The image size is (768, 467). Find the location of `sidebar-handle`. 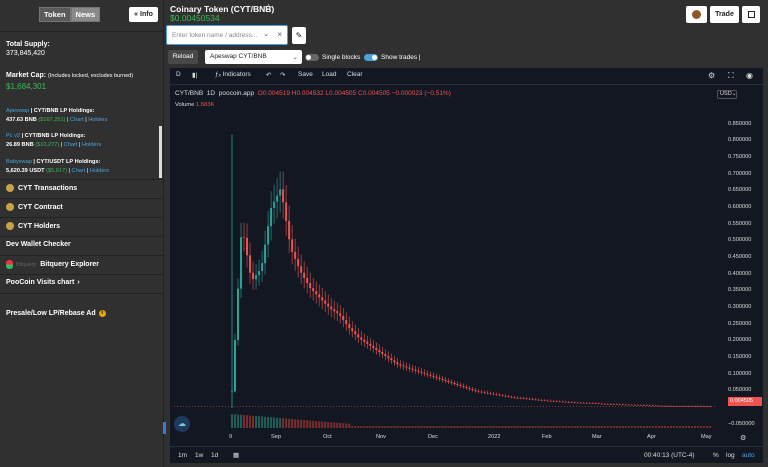

sidebar-handle is located at coordinates (164, 428).